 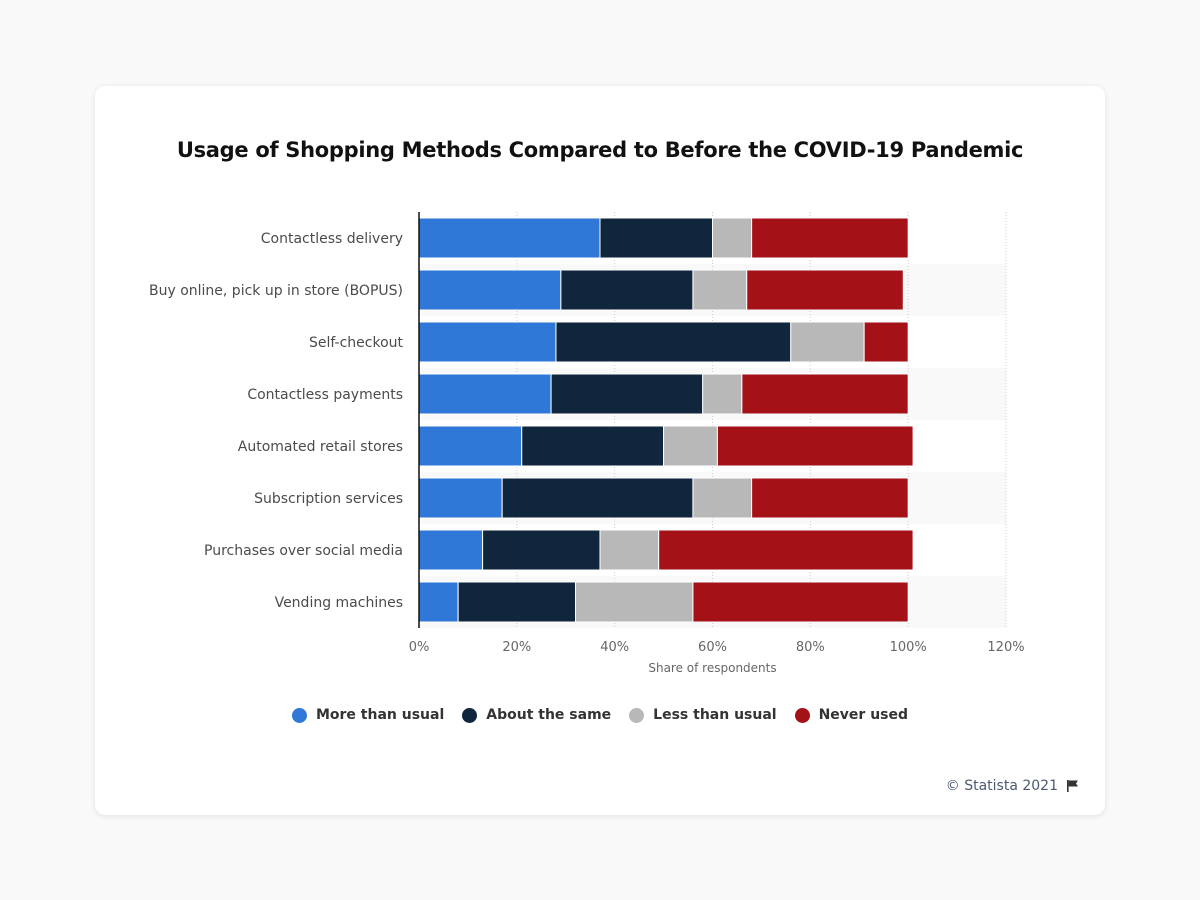 I want to click on legend-item: Less than usual, so click(x=703, y=715).